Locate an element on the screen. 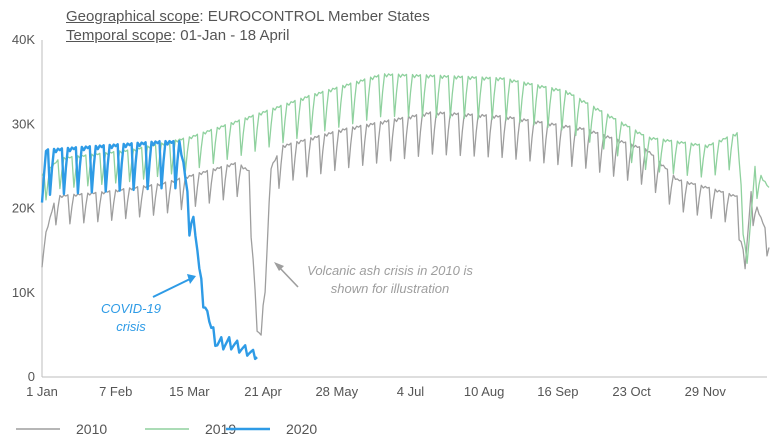 This screenshot has width=780, height=439. legend-label-2010: 2010 is located at coordinates (91, 429).